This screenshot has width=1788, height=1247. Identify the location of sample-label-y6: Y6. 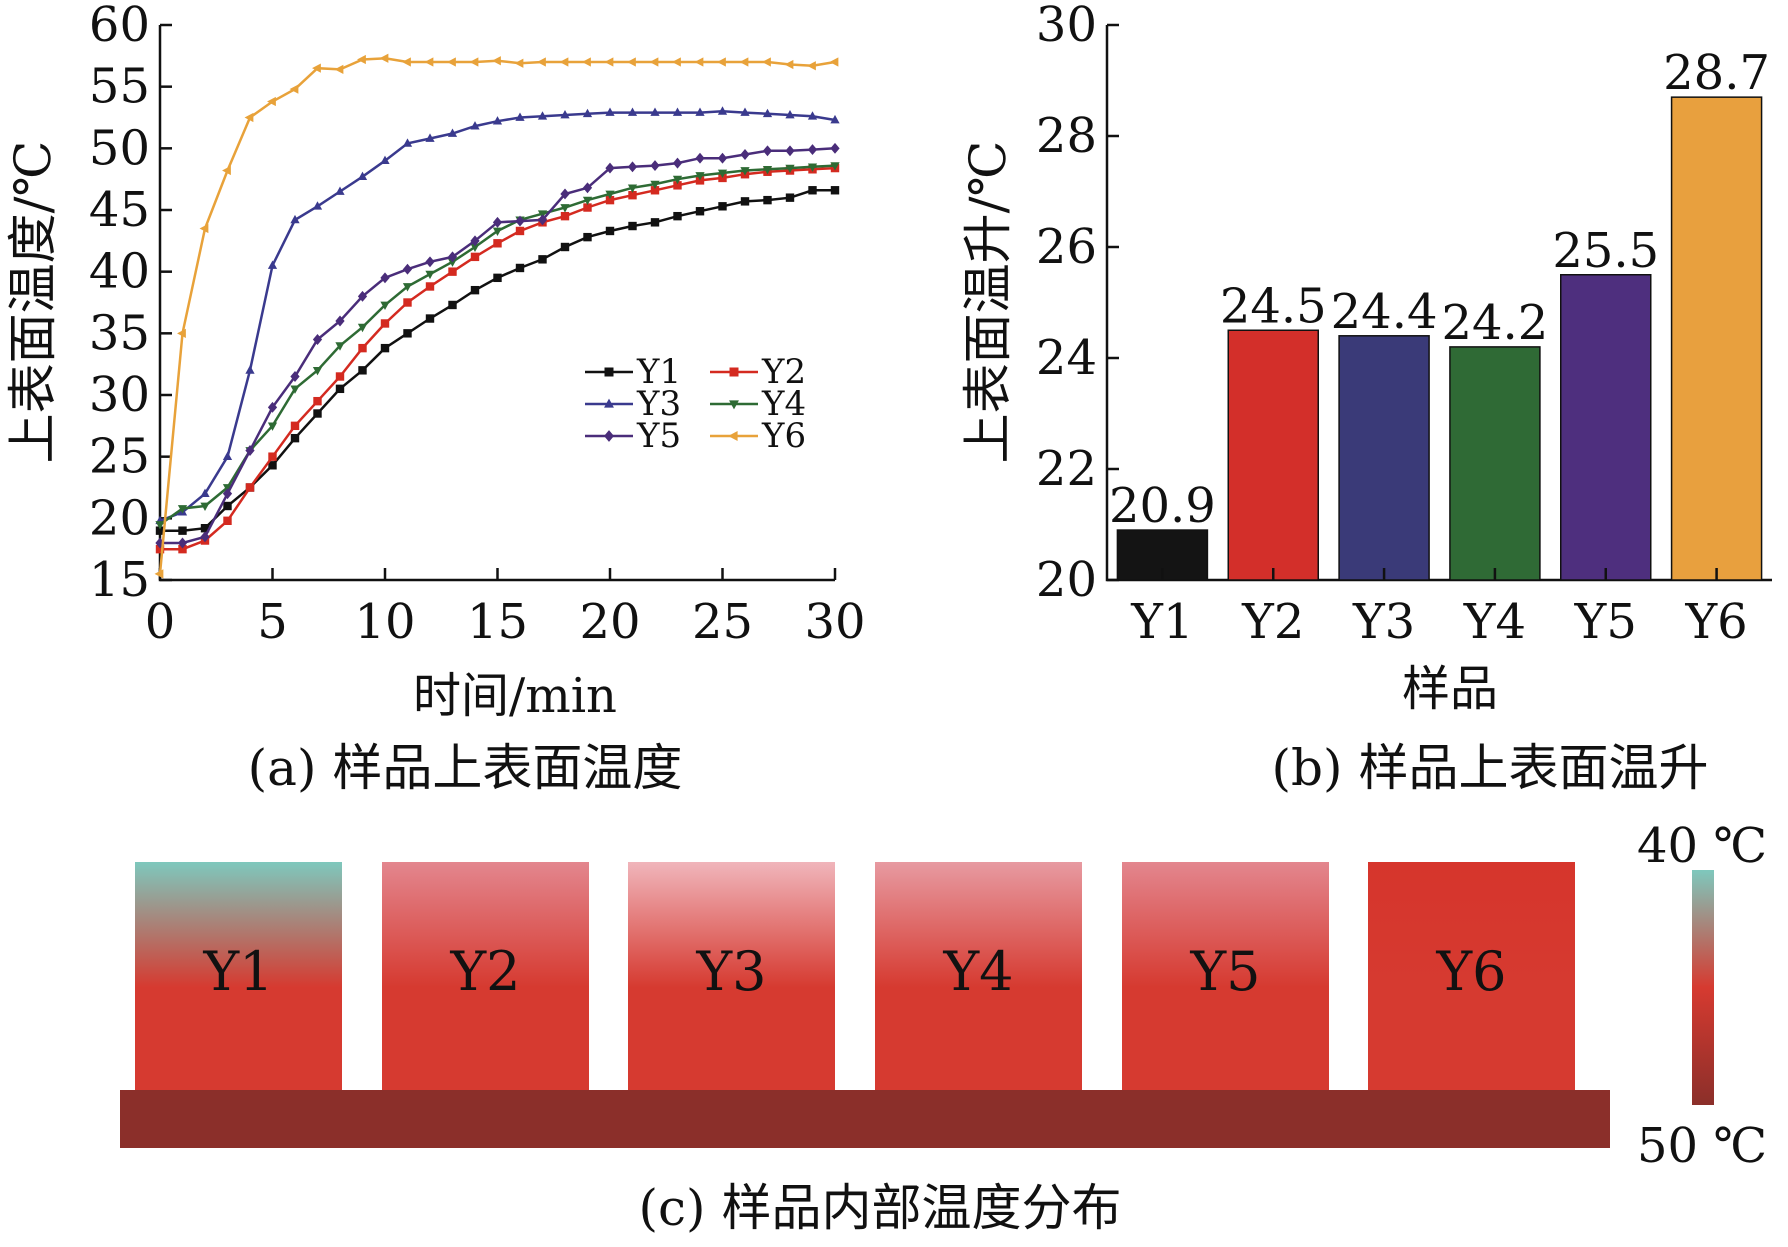
(1470, 971).